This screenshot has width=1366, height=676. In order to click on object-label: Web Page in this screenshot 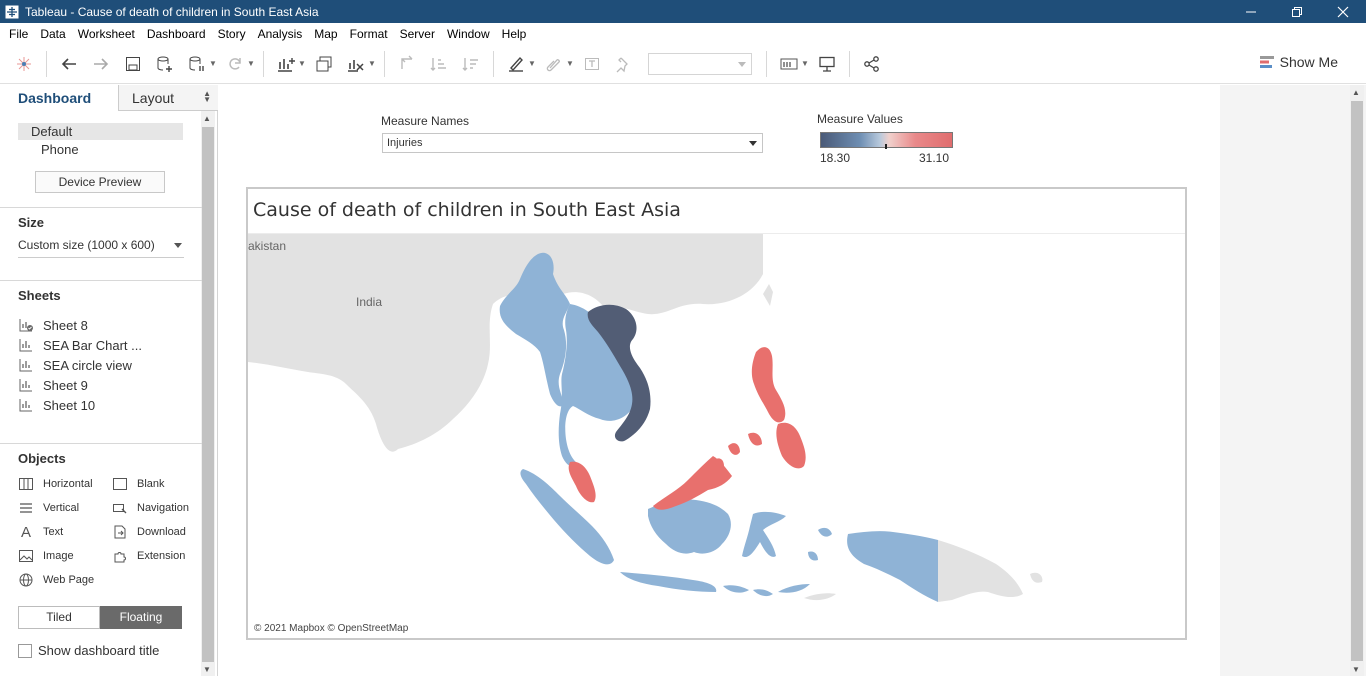, I will do `click(69, 580)`.